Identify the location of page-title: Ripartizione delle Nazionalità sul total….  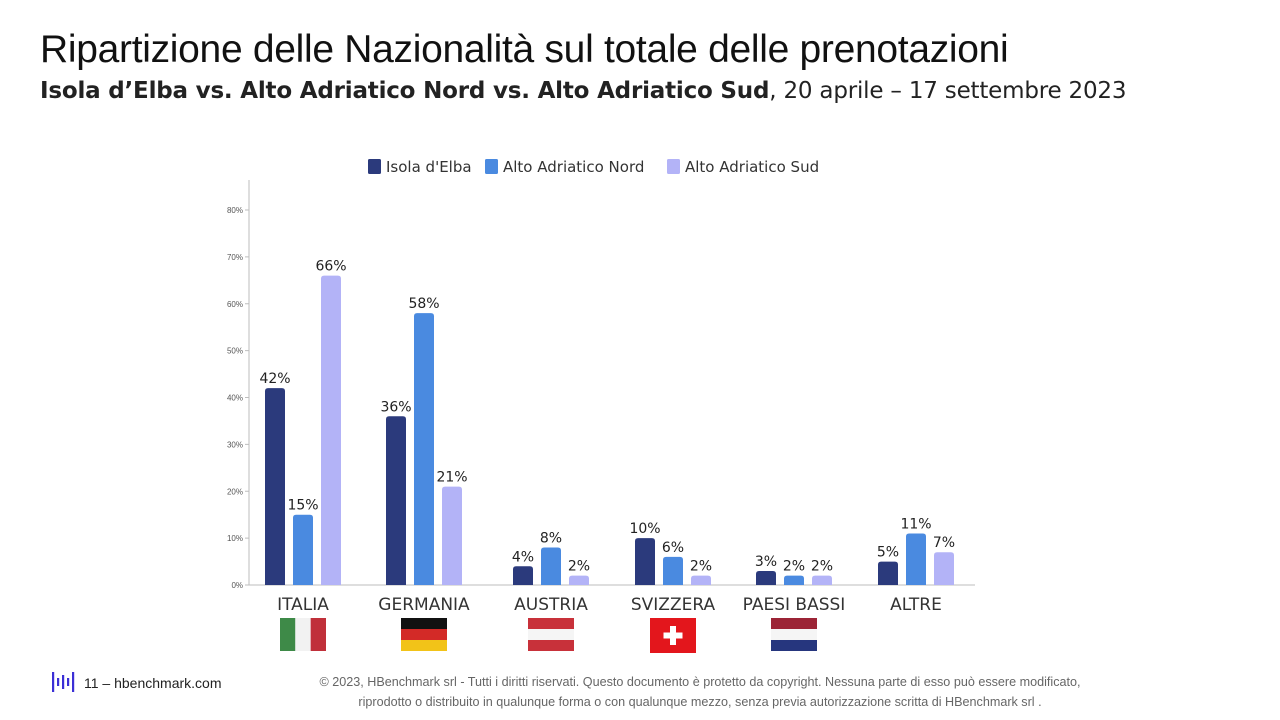
(524, 49).